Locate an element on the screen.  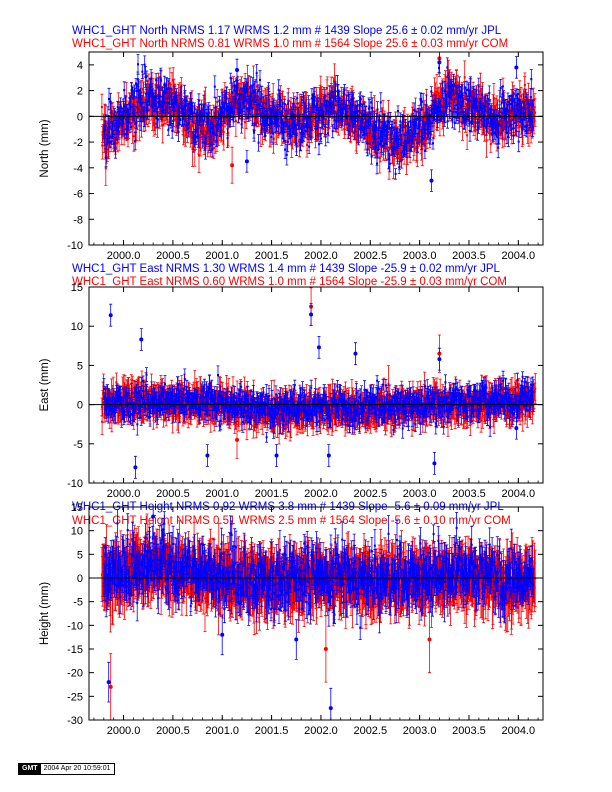
y-axis-label: East (mm) is located at coordinates (45, 384).